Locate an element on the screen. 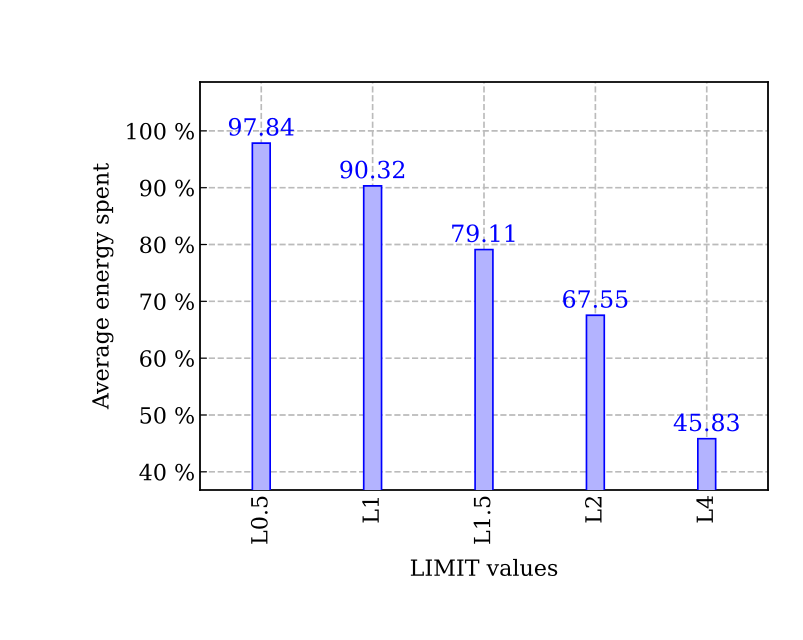  data-label: 79.11 is located at coordinates (483, 233).